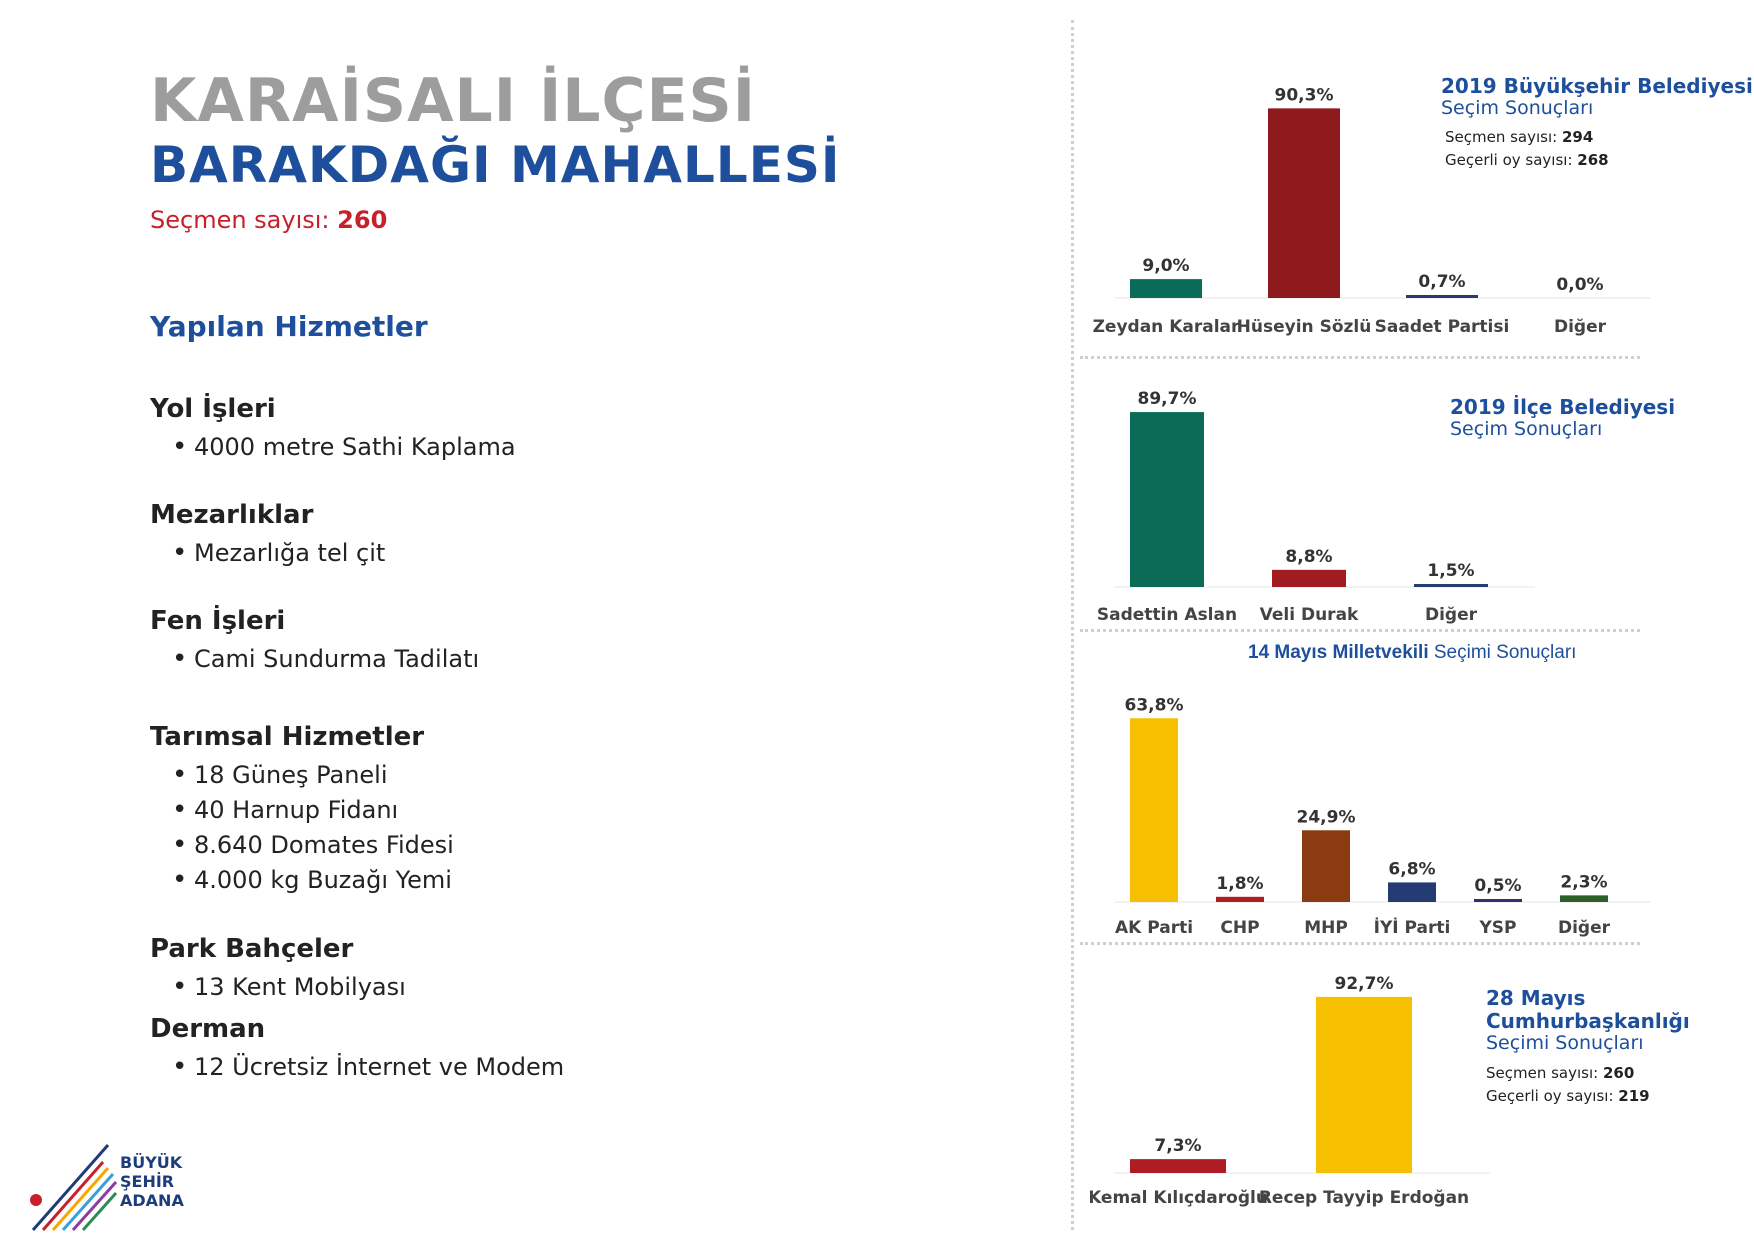  I want to click on chart-category-label: Sadettin Aslan, so click(1167, 615).